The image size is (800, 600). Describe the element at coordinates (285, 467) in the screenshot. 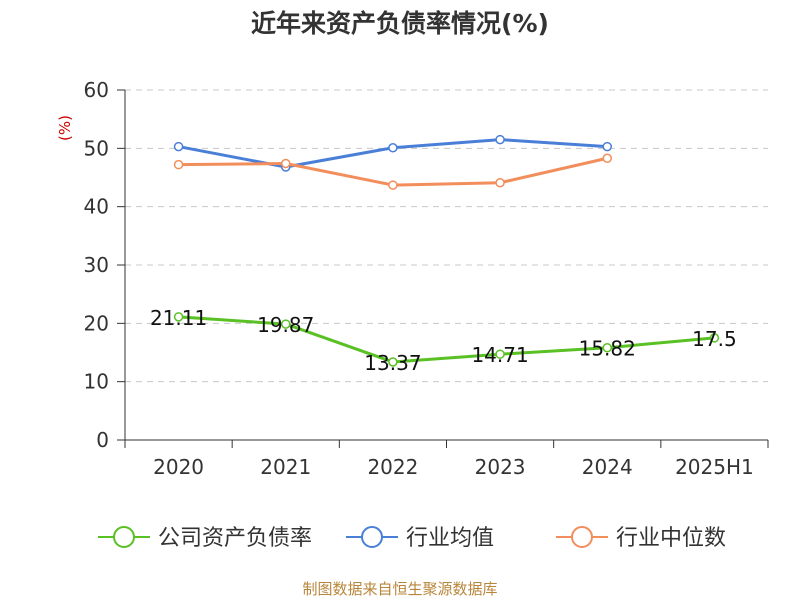

I see `x-tick-label: 2021` at that location.